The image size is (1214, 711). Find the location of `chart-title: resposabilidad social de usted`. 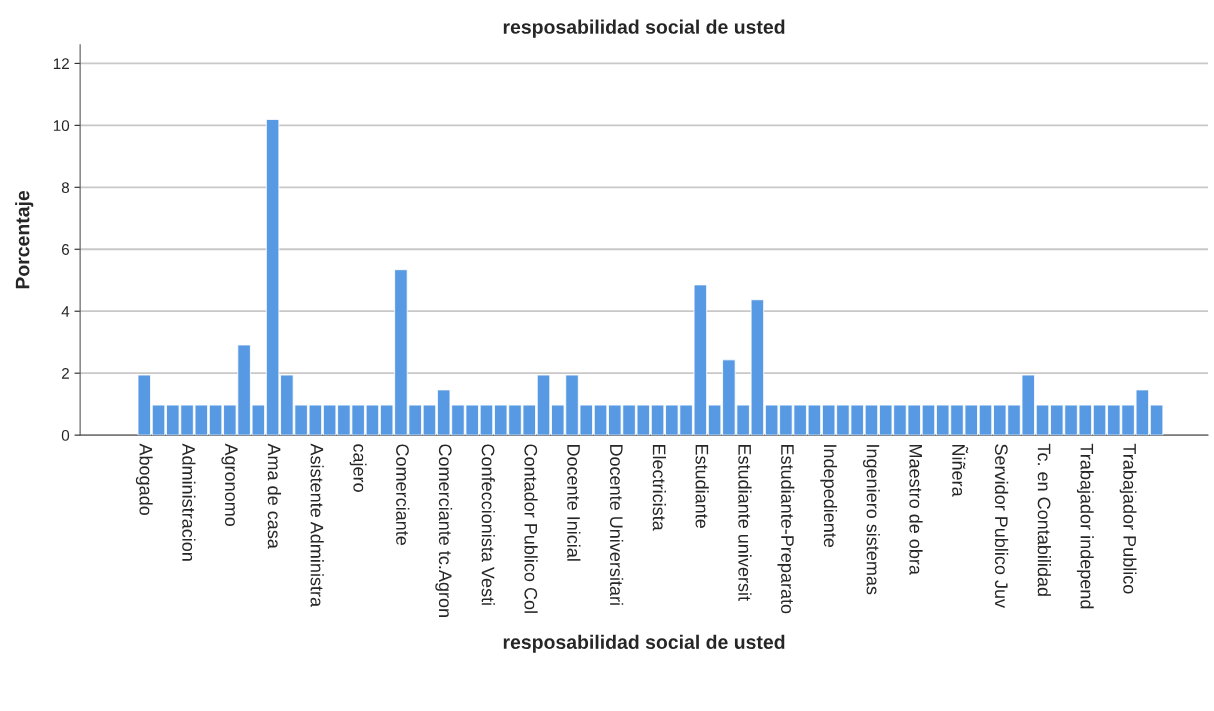

chart-title: resposabilidad social de usted is located at coordinates (644, 28).